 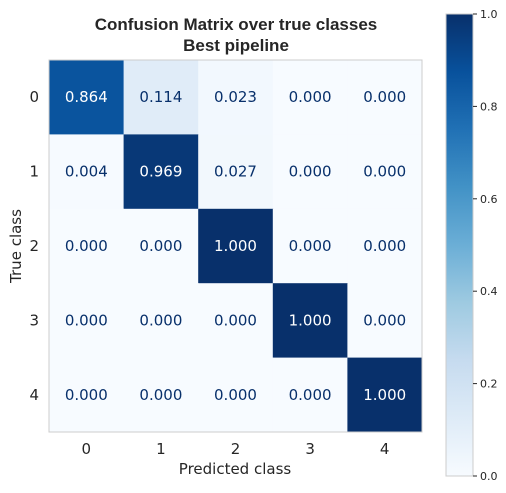 What do you see at coordinates (459, 245) in the screenshot?
I see `colorbar` at bounding box center [459, 245].